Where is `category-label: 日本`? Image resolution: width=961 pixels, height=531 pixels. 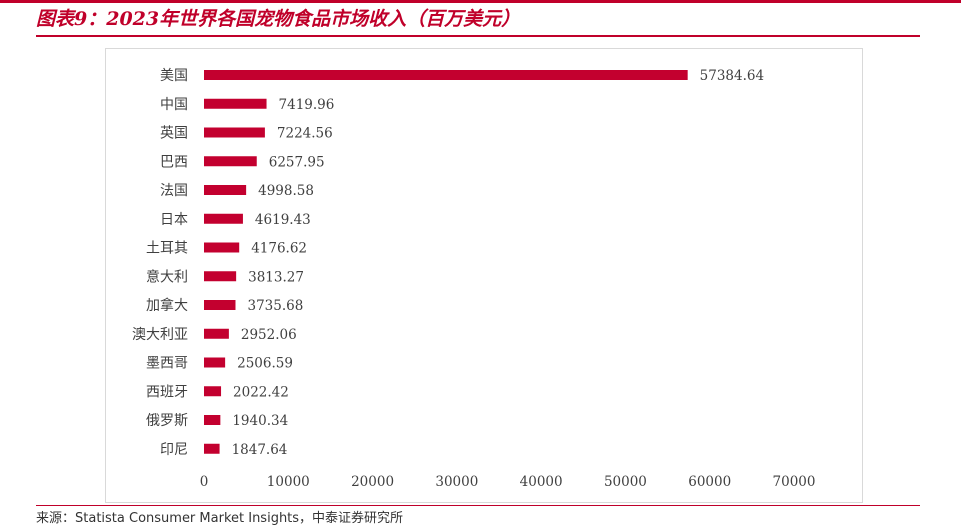 category-label: 日本 is located at coordinates (174, 220).